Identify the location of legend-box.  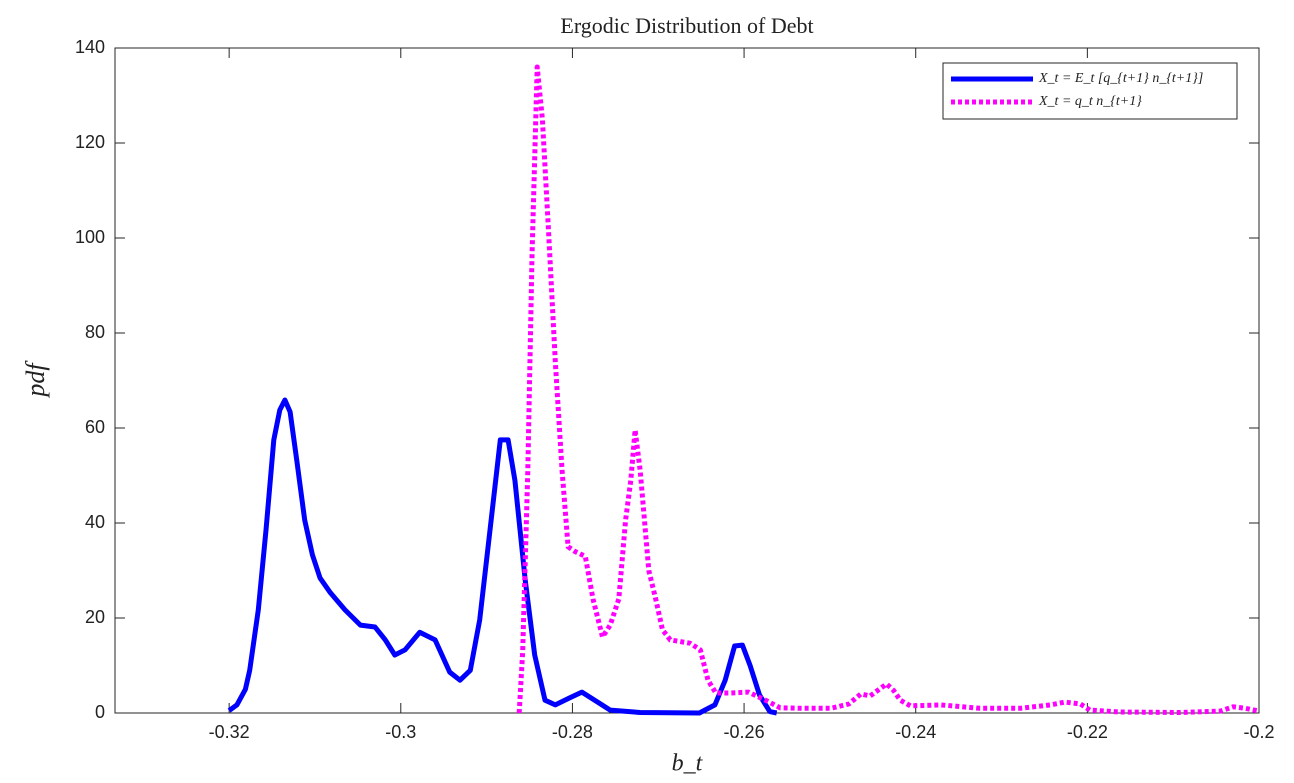
(1090, 91).